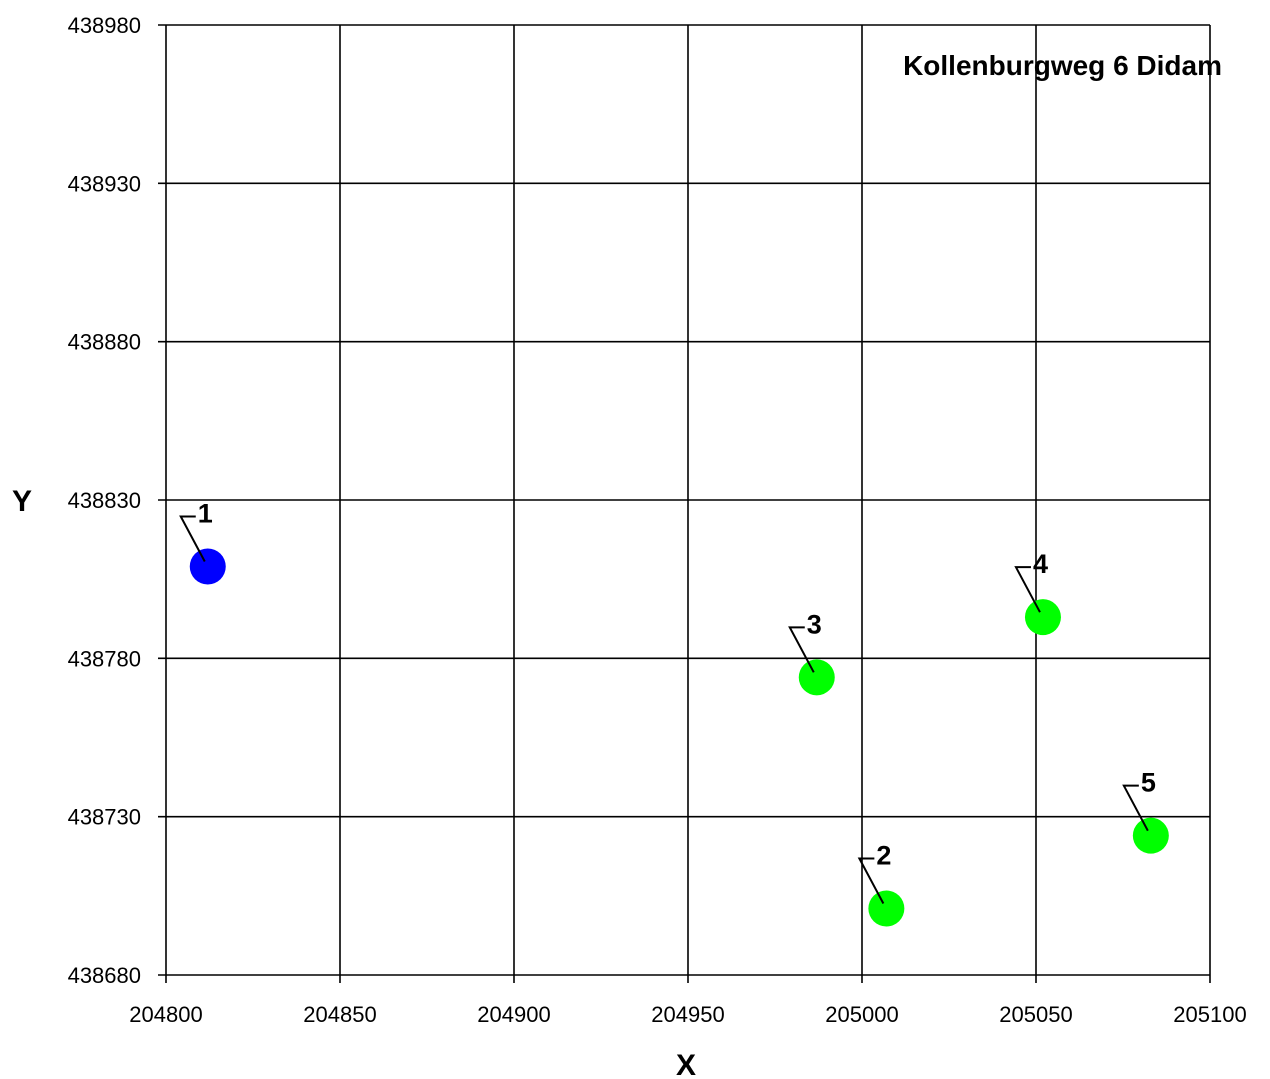 The image size is (1270, 1079). What do you see at coordinates (513, 1014) in the screenshot?
I see `x-tick-label: 204900` at bounding box center [513, 1014].